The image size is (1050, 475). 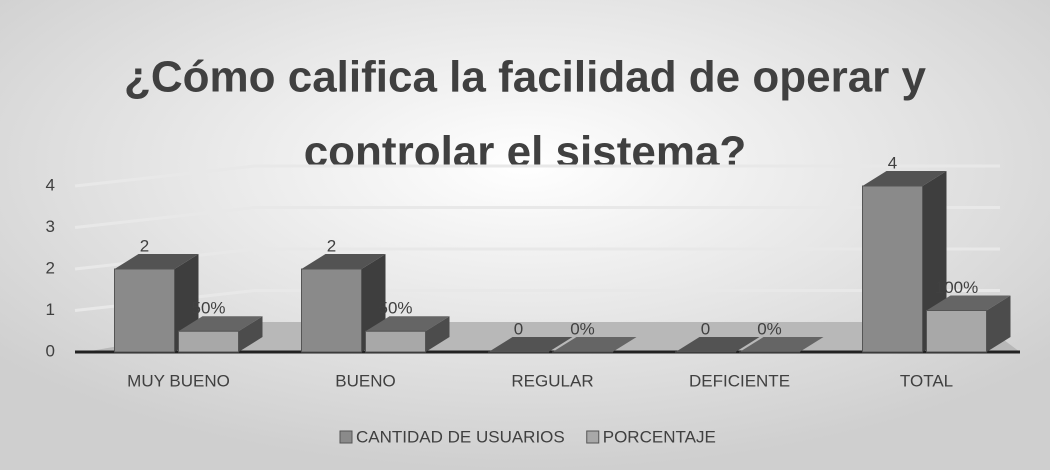 I want to click on x-tick-label: MUY BUENO, so click(x=178, y=380).